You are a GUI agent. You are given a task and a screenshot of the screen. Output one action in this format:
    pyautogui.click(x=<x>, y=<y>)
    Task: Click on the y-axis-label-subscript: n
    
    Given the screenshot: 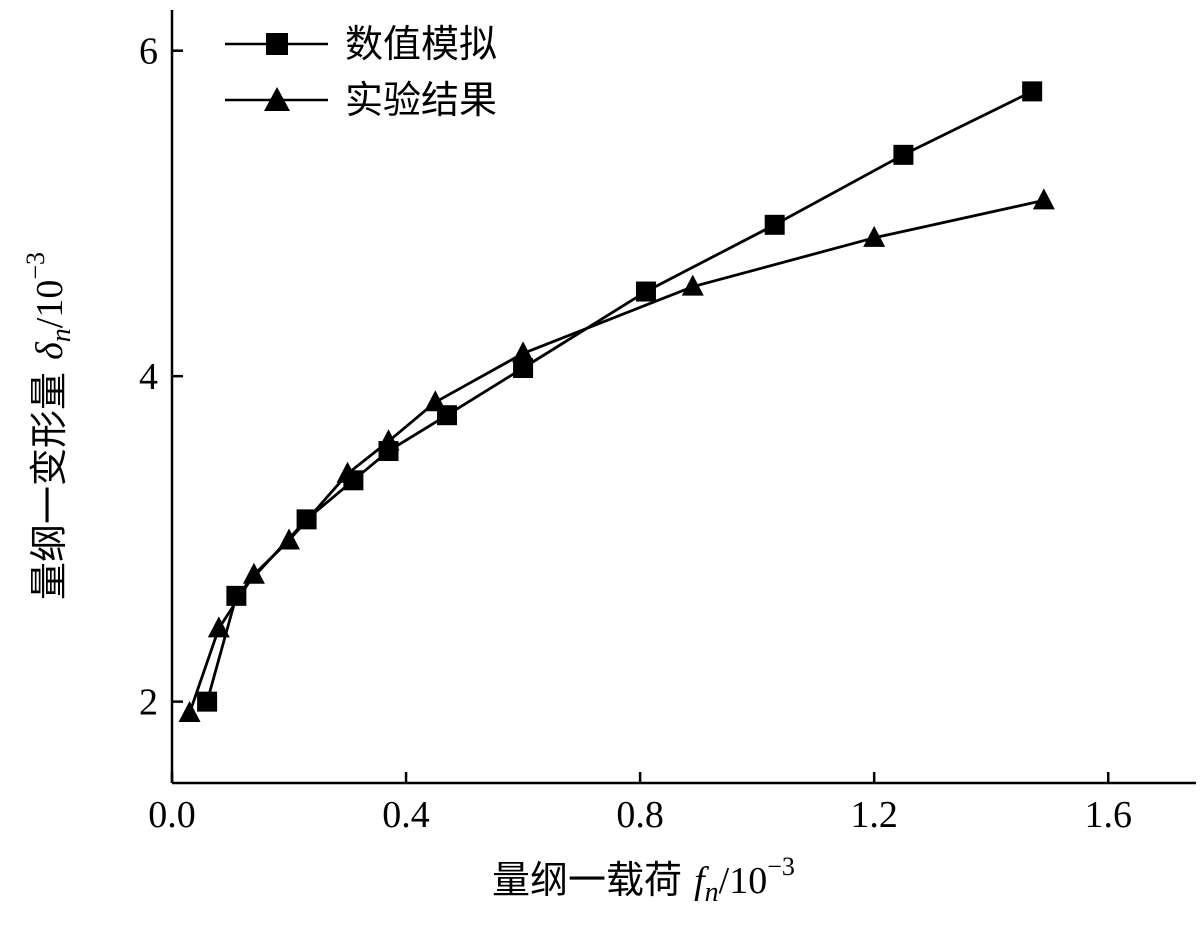 What is the action you would take?
    pyautogui.click(x=61, y=335)
    